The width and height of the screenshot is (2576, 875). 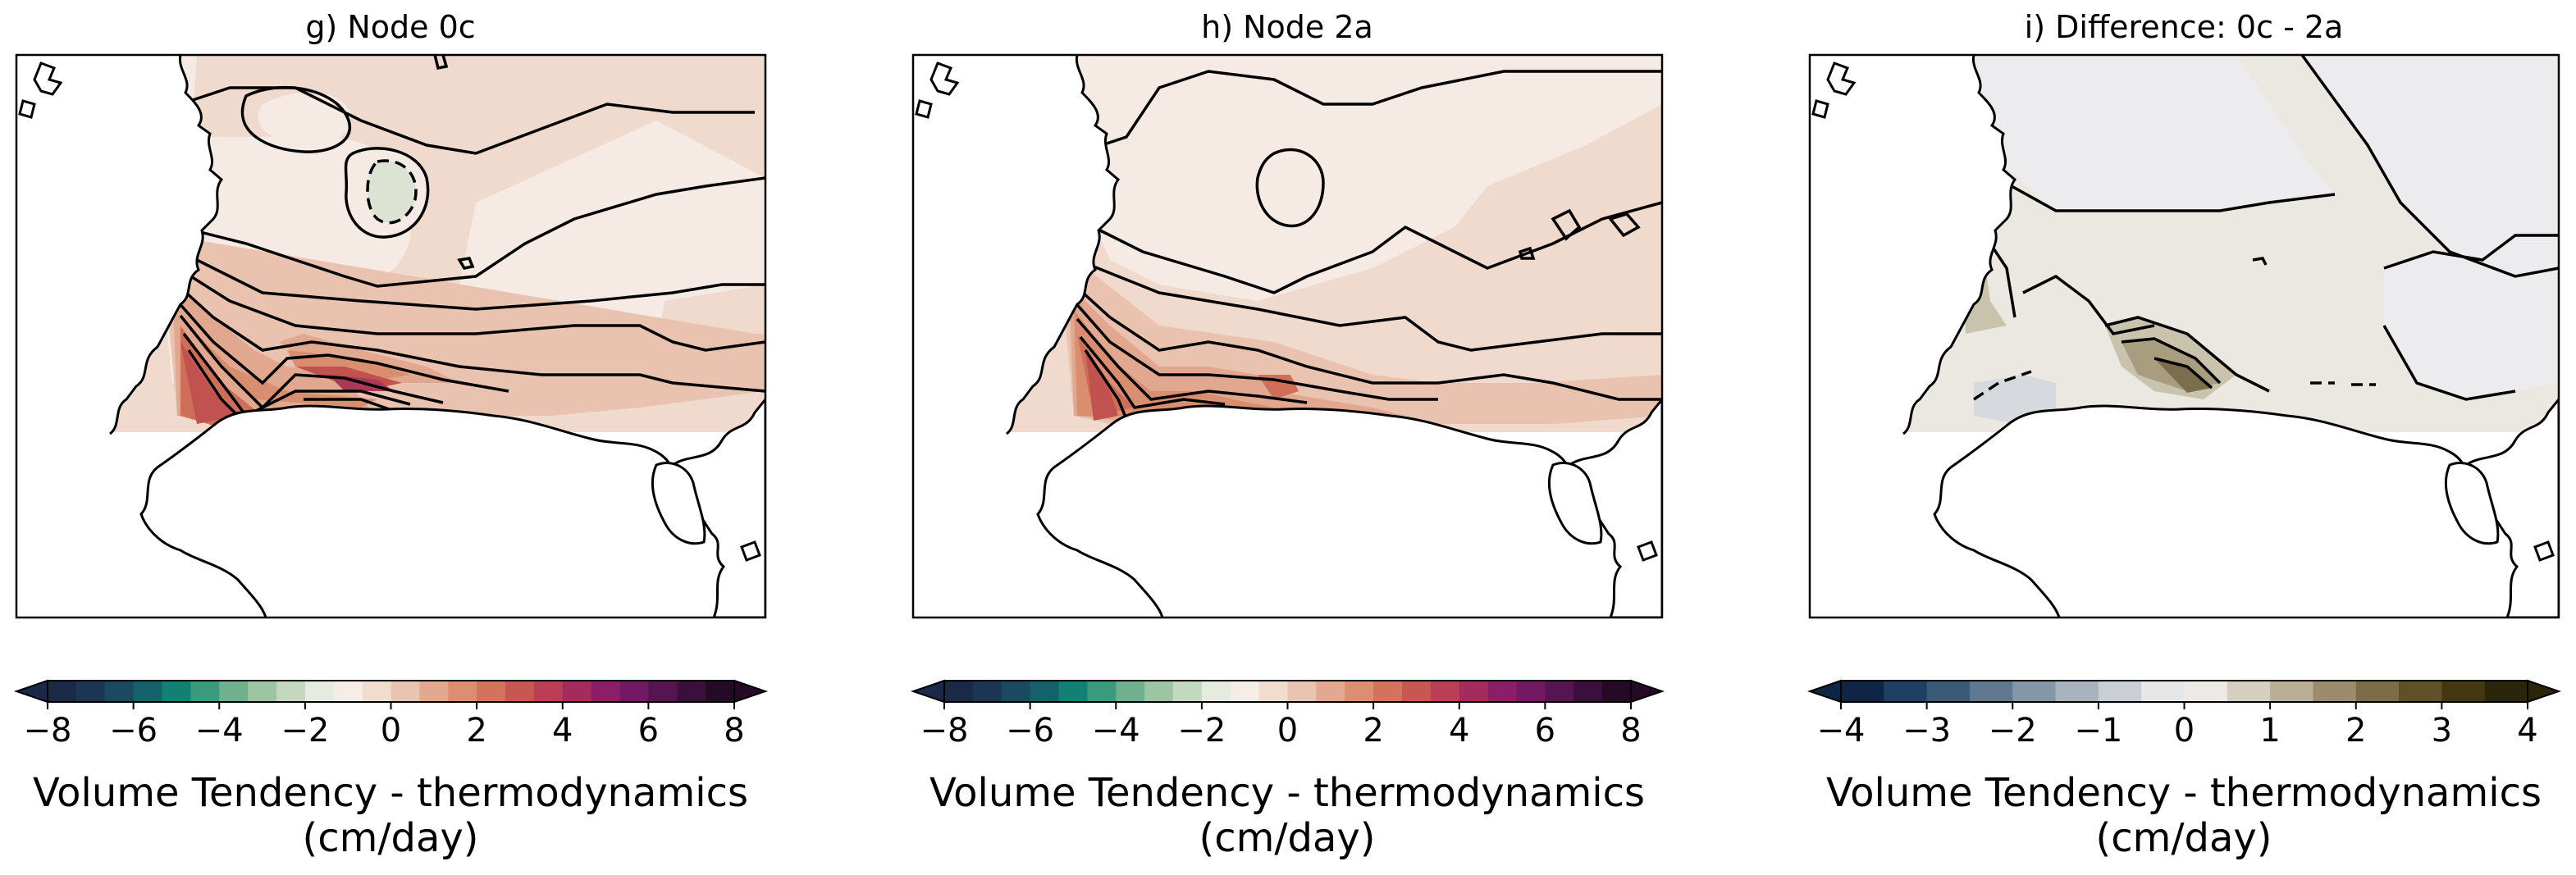 What do you see at coordinates (2098, 731) in the screenshot?
I see `colorbar-tick-label: −1` at bounding box center [2098, 731].